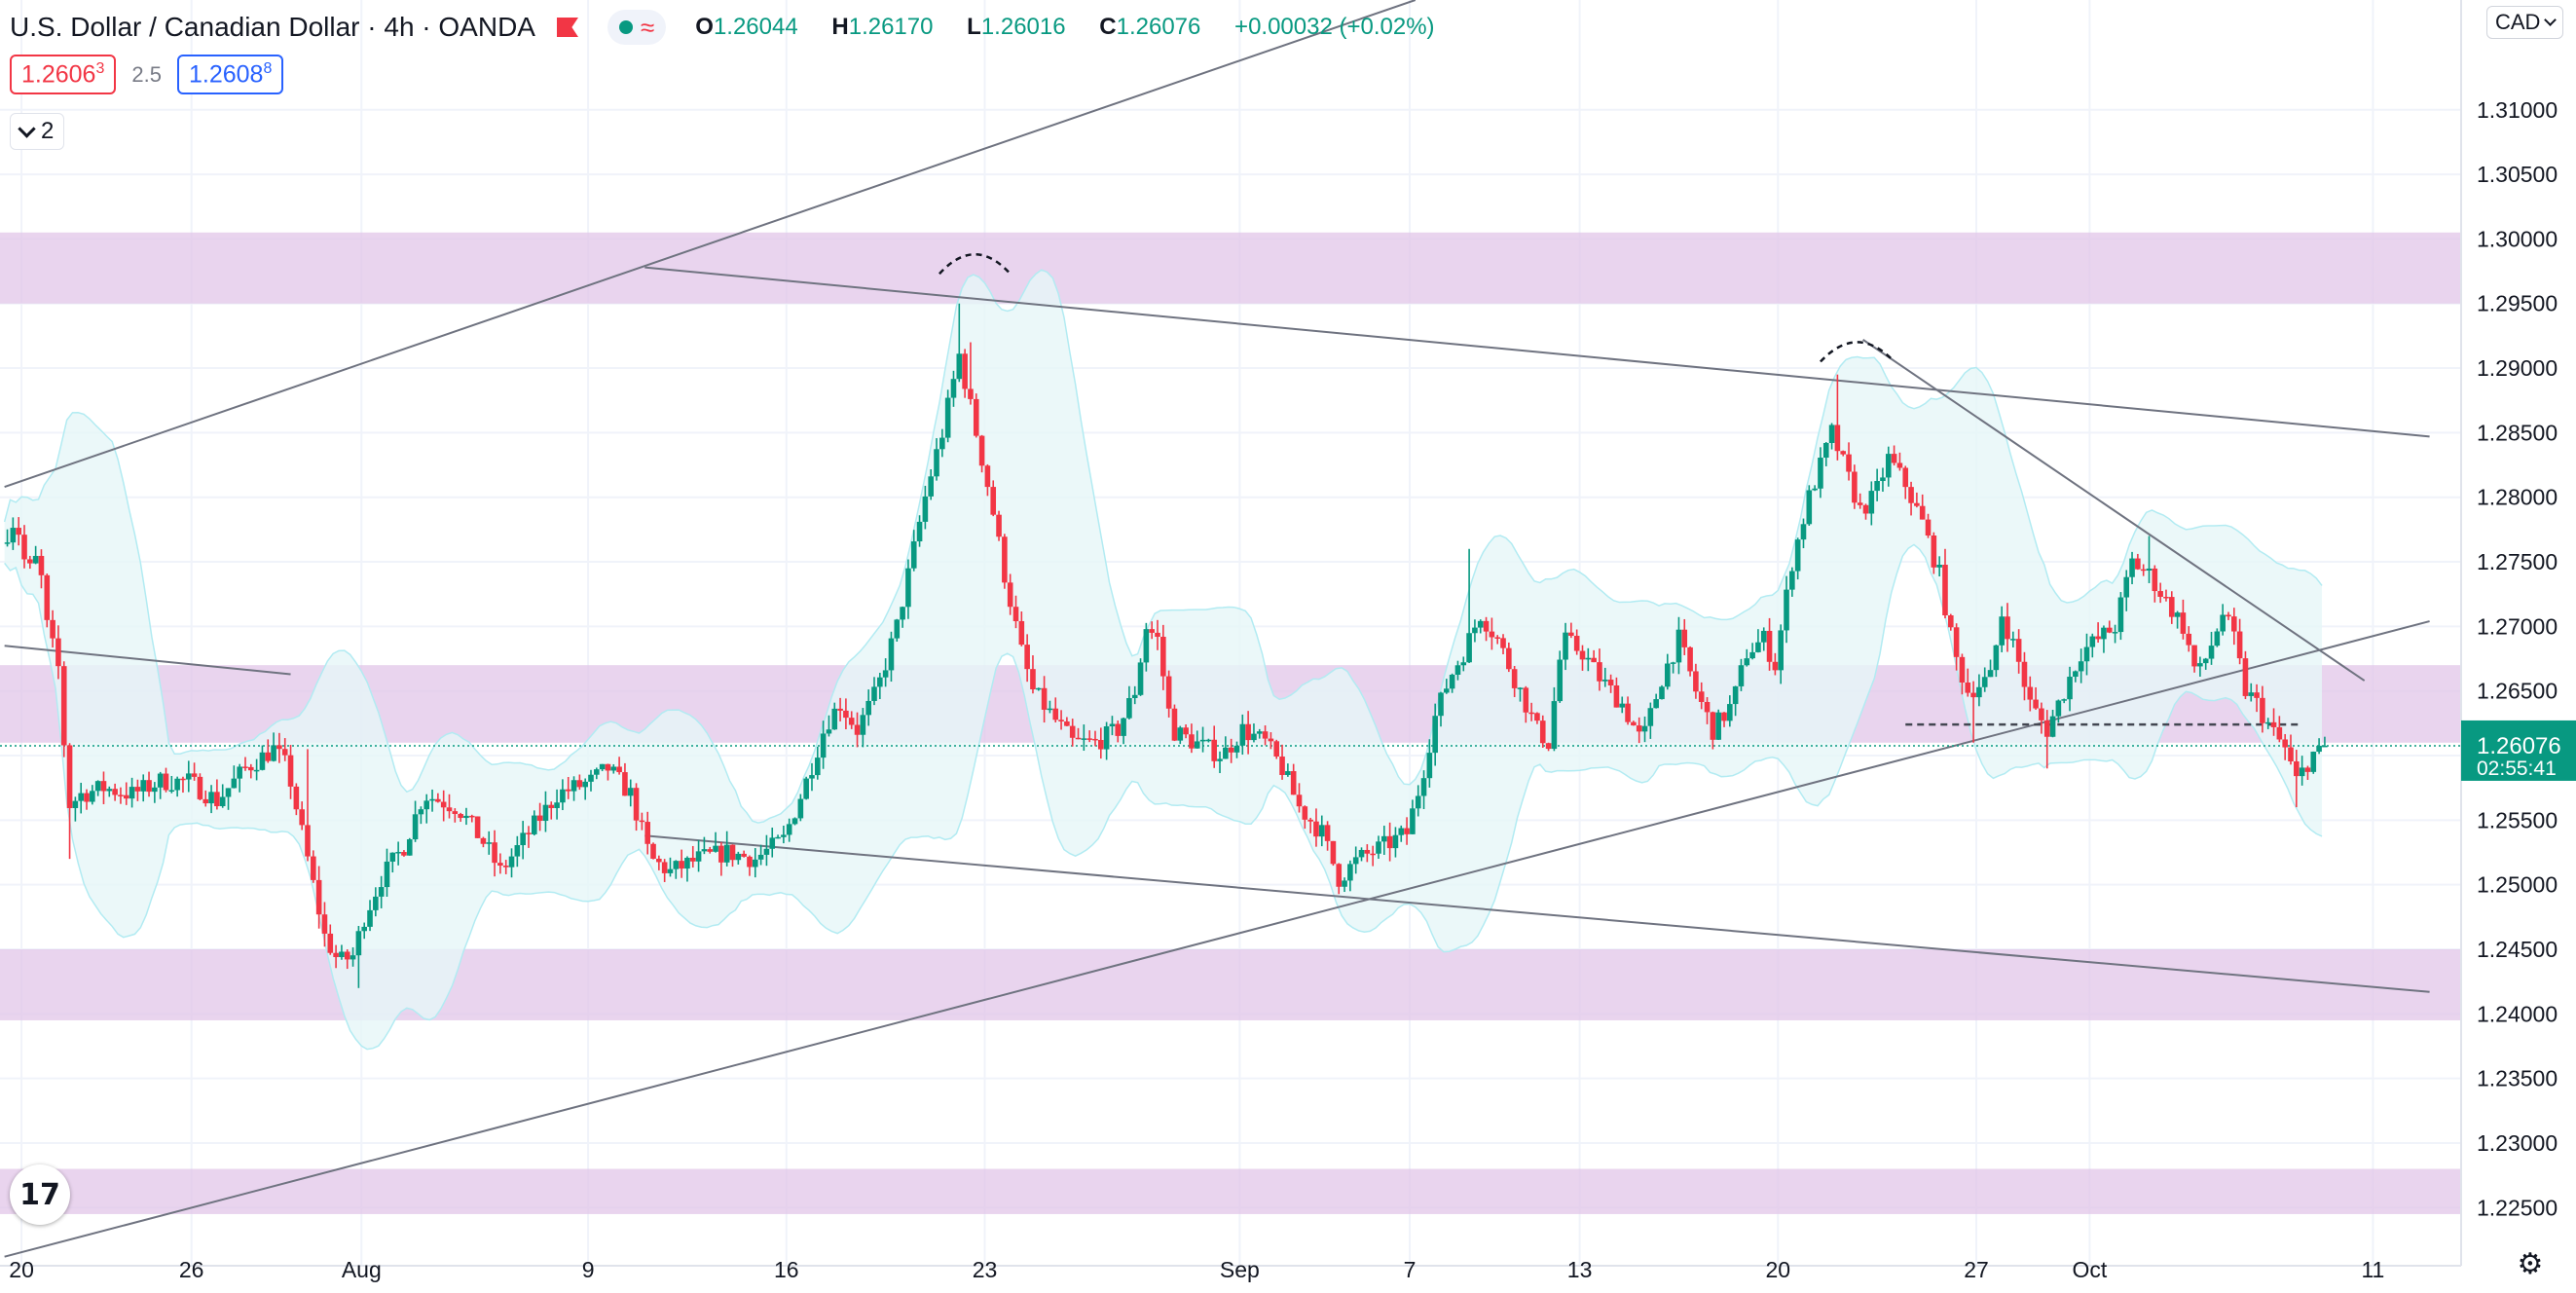 The width and height of the screenshot is (2576, 1293). What do you see at coordinates (2530, 1264) in the screenshot?
I see `gear-icon: ⚙` at bounding box center [2530, 1264].